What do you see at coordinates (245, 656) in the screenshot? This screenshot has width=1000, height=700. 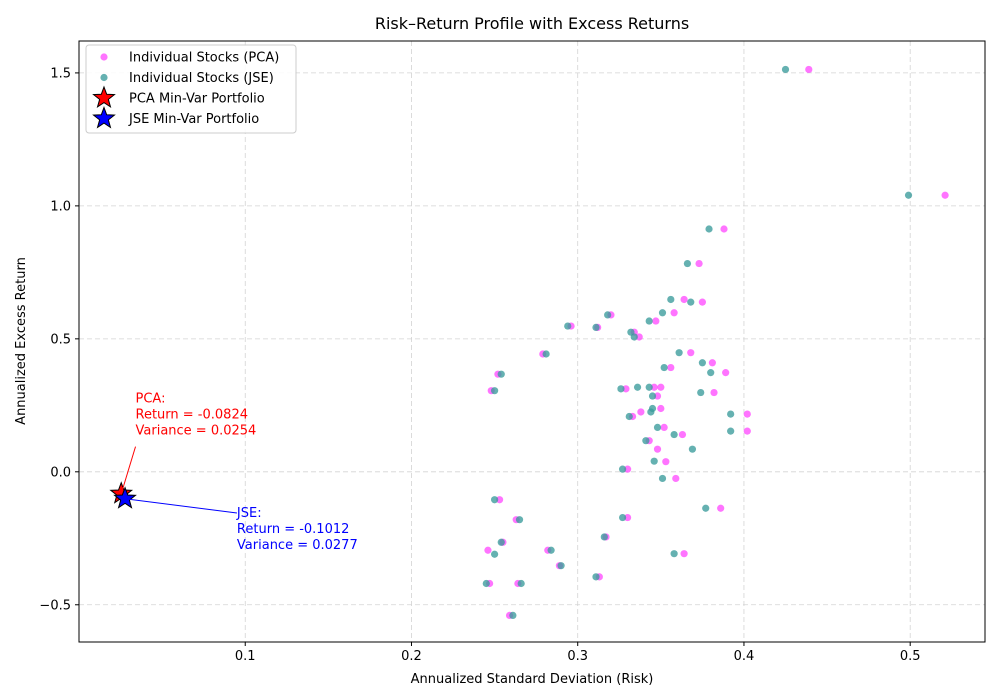 I see `x-tick-label: 0.1` at bounding box center [245, 656].